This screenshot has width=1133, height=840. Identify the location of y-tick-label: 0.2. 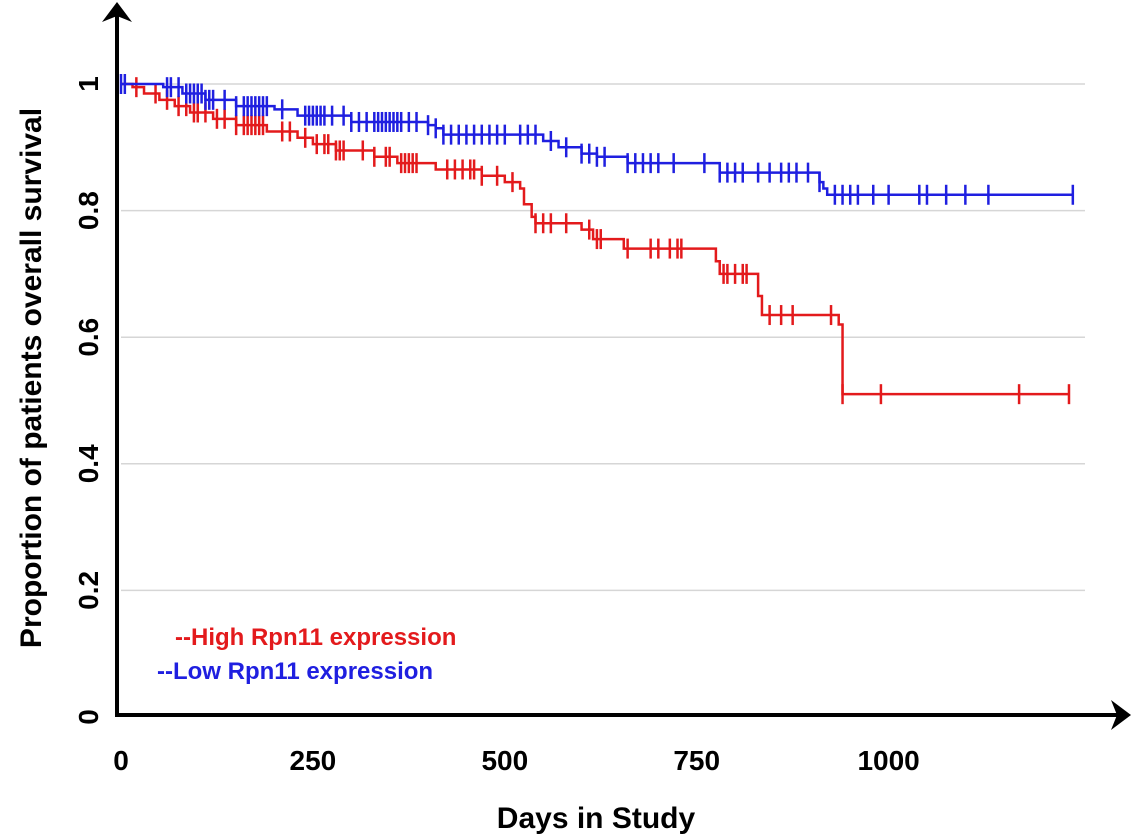
(88, 590).